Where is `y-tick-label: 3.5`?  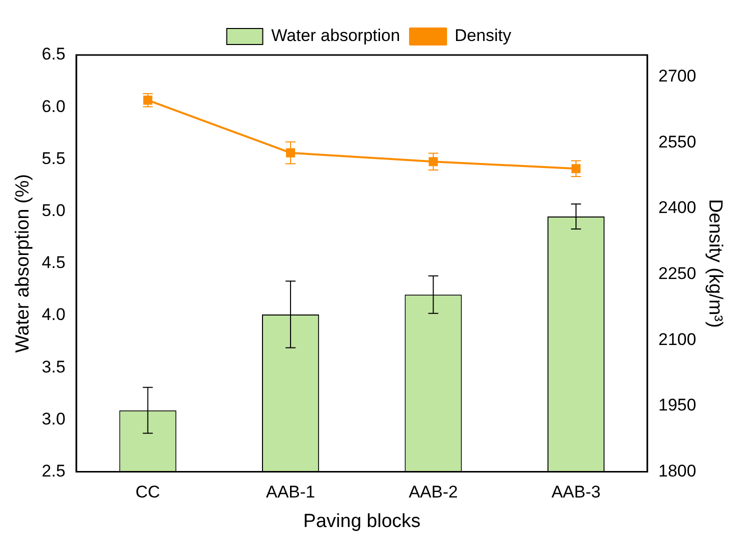
y-tick-label: 3.5 is located at coordinates (54, 366).